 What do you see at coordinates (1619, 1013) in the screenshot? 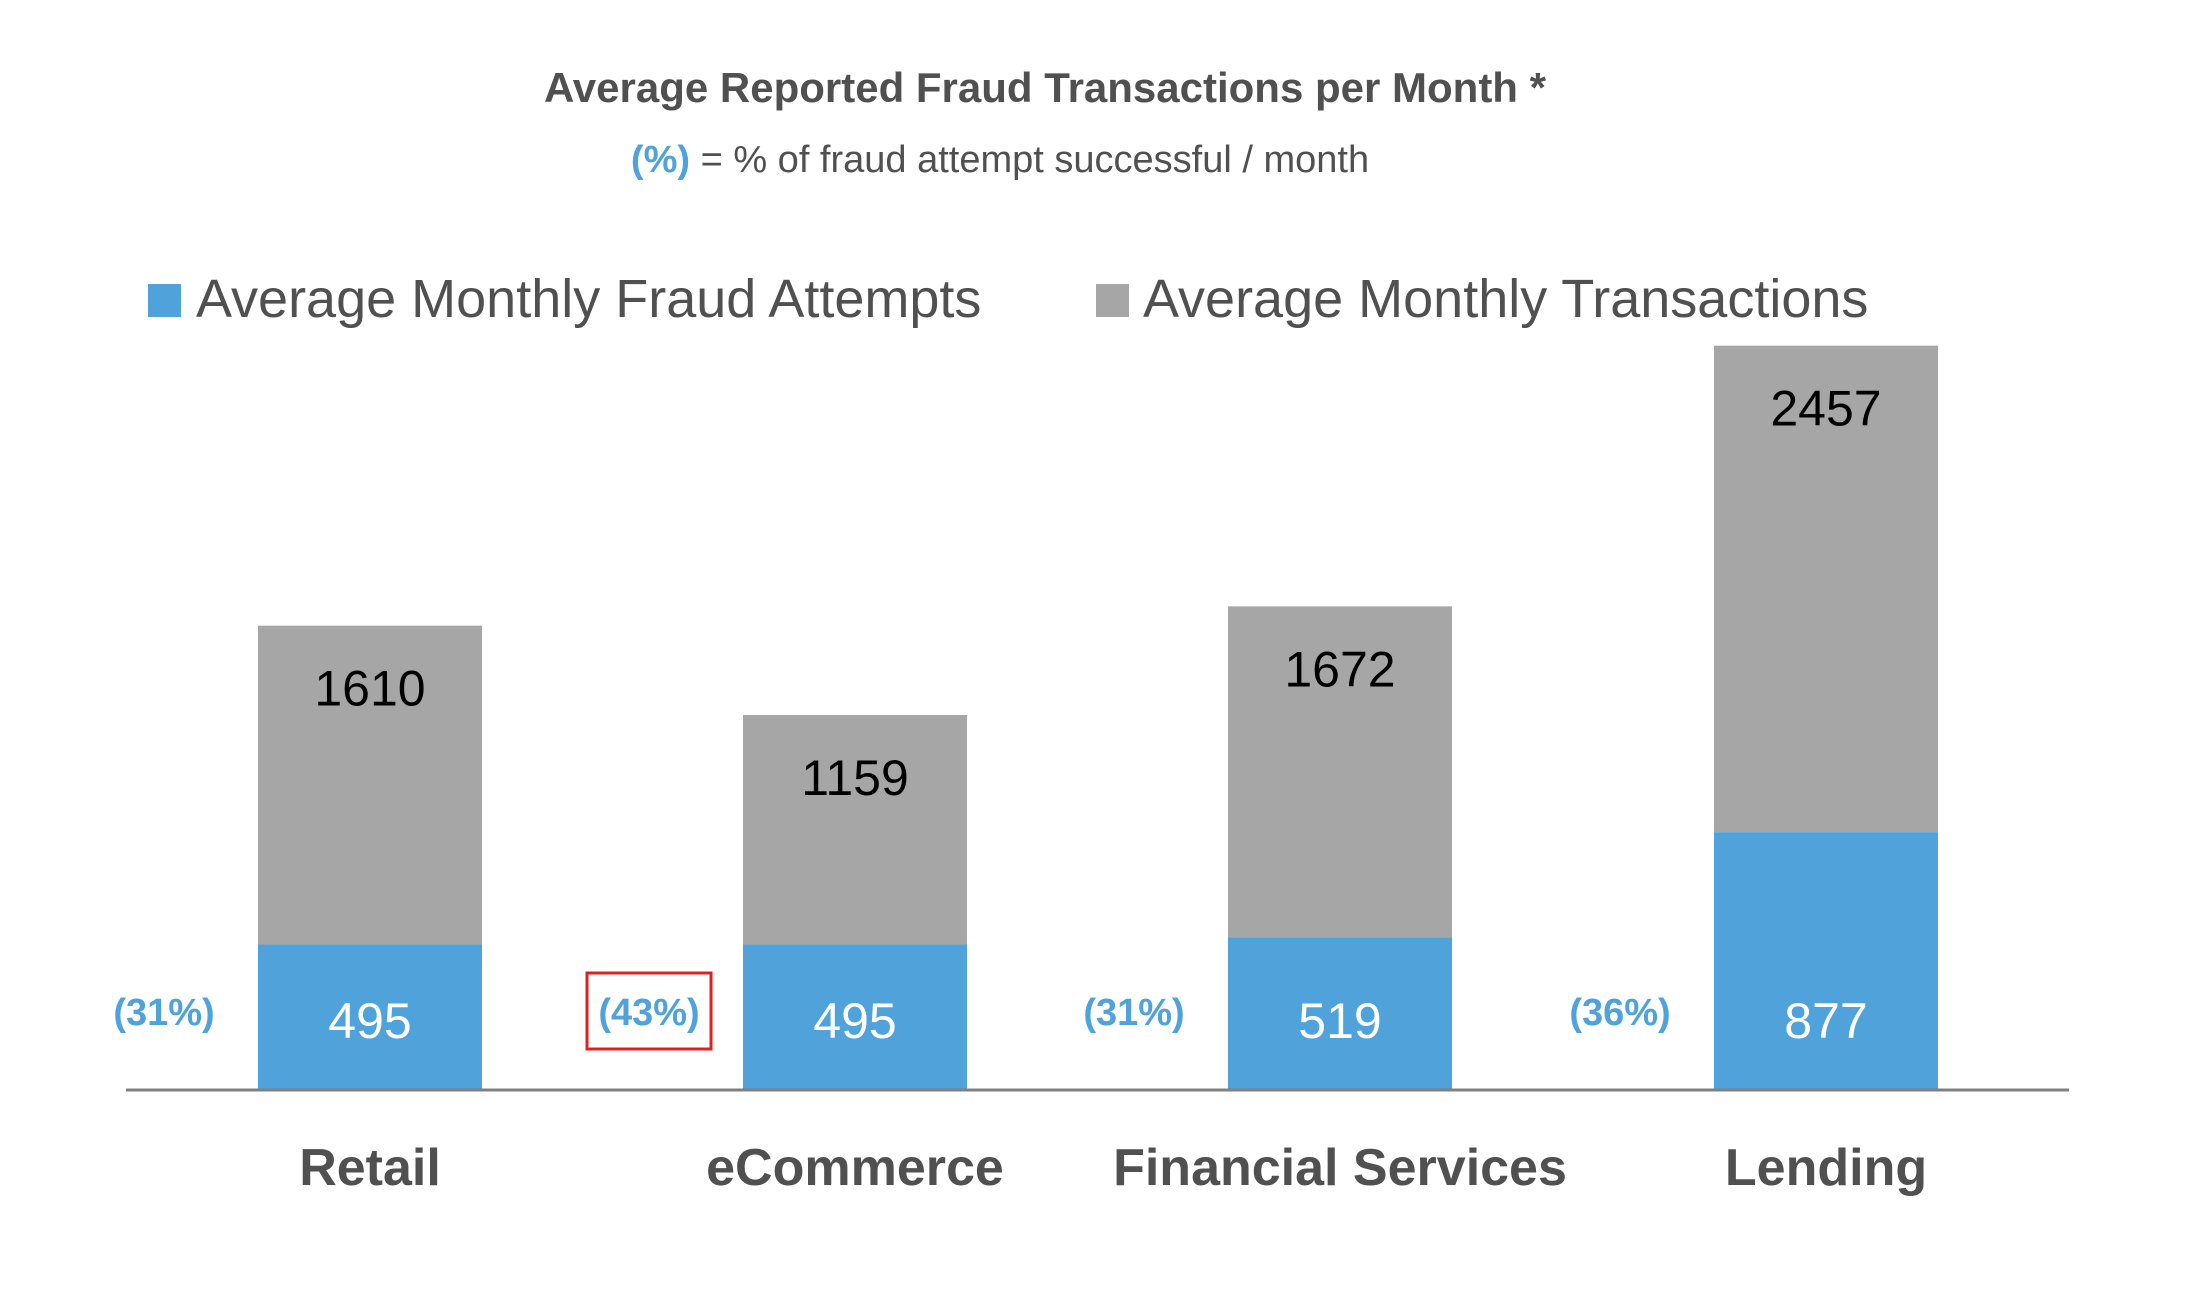
I see `success-rate-label-3: (36%)` at bounding box center [1619, 1013].